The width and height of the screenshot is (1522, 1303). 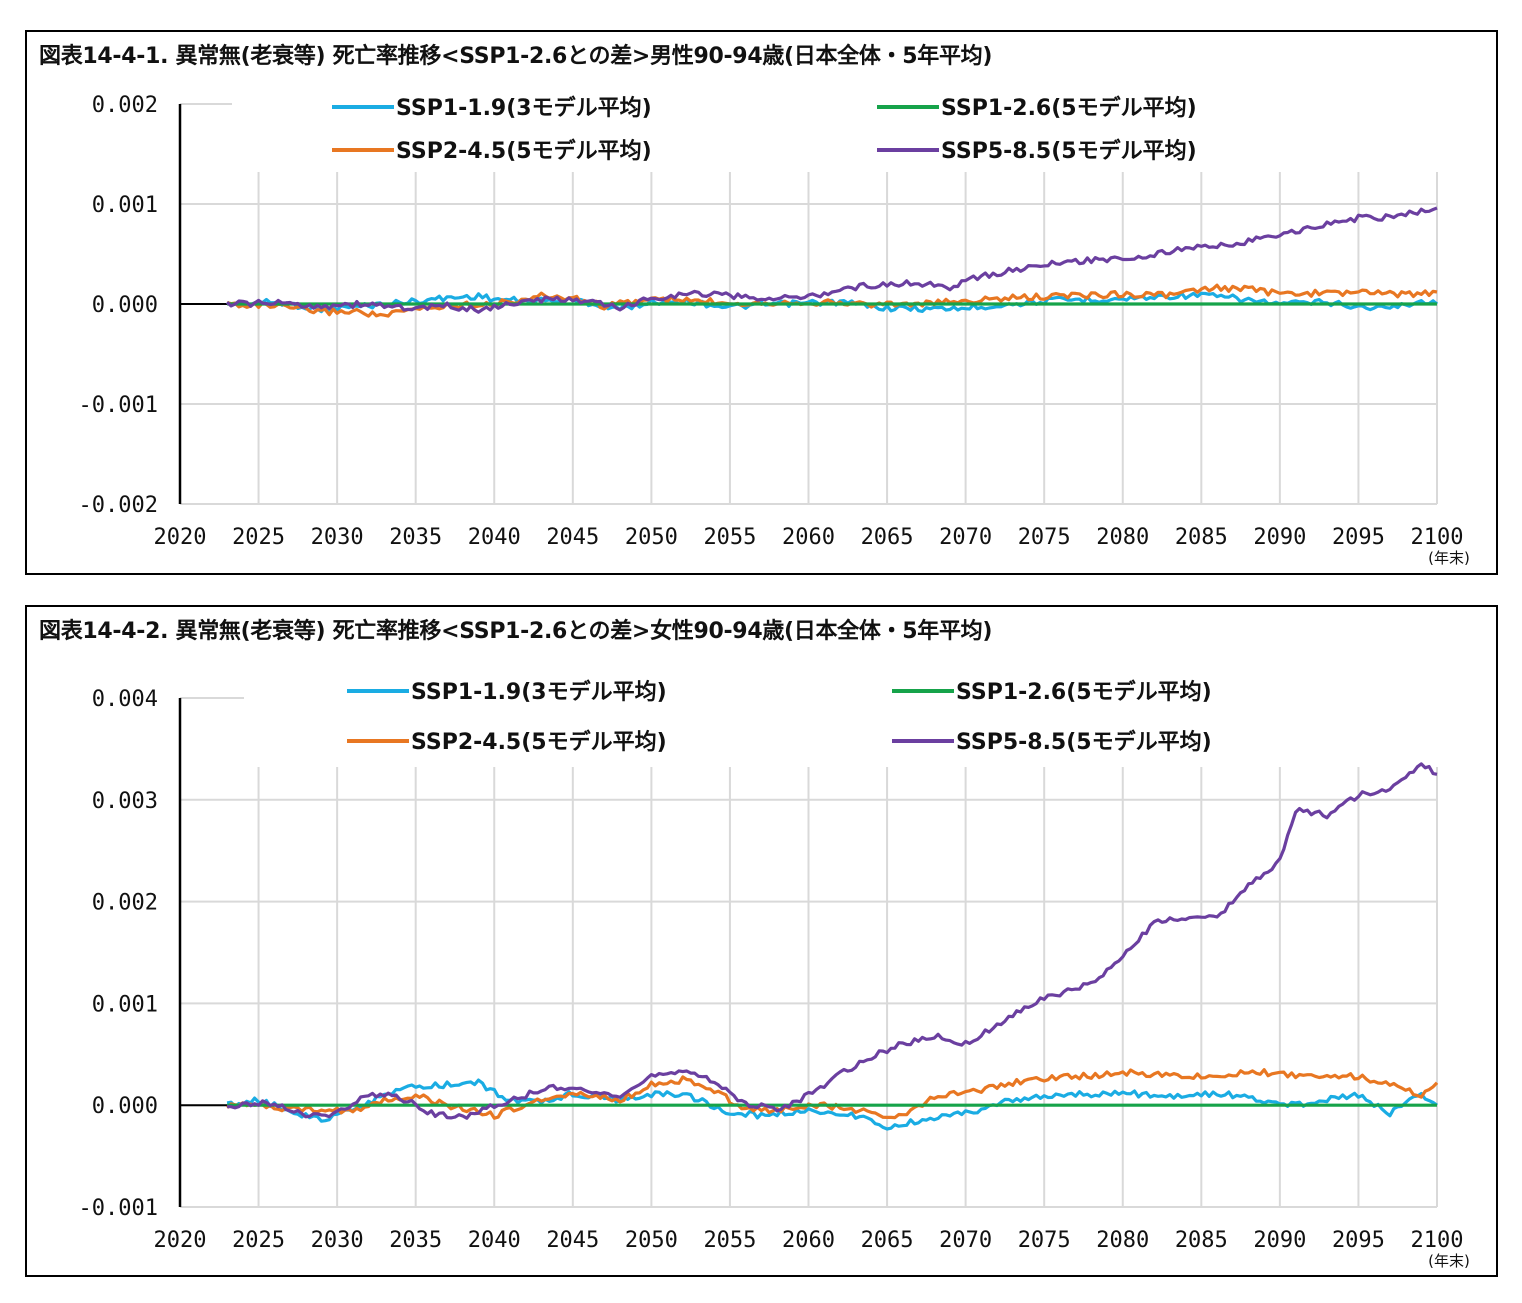 What do you see at coordinates (118, 505) in the screenshot?
I see `y-tick-label: -0.002` at bounding box center [118, 505].